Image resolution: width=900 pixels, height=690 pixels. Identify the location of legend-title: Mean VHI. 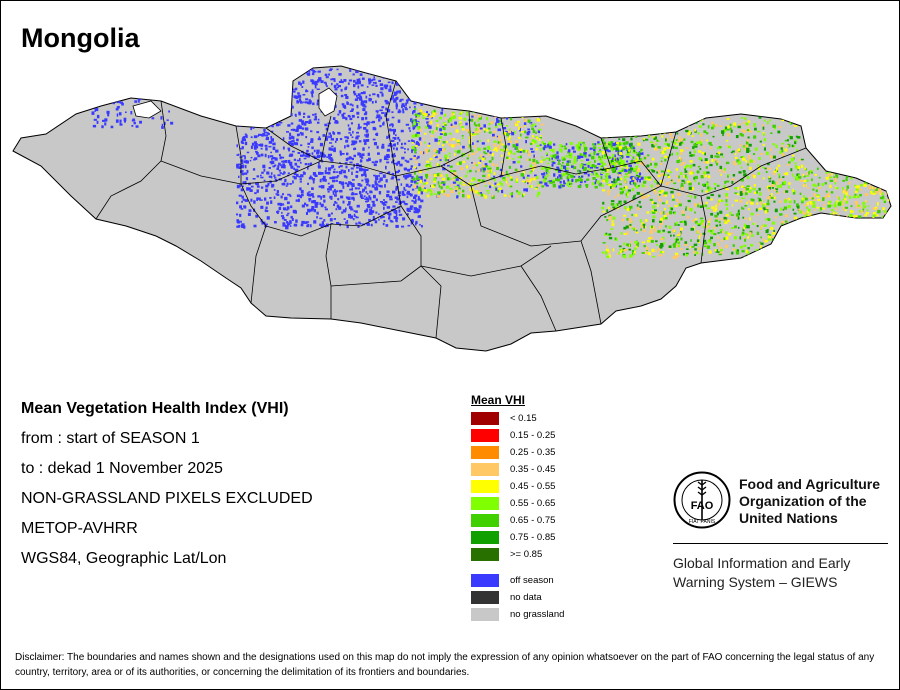
(517, 400).